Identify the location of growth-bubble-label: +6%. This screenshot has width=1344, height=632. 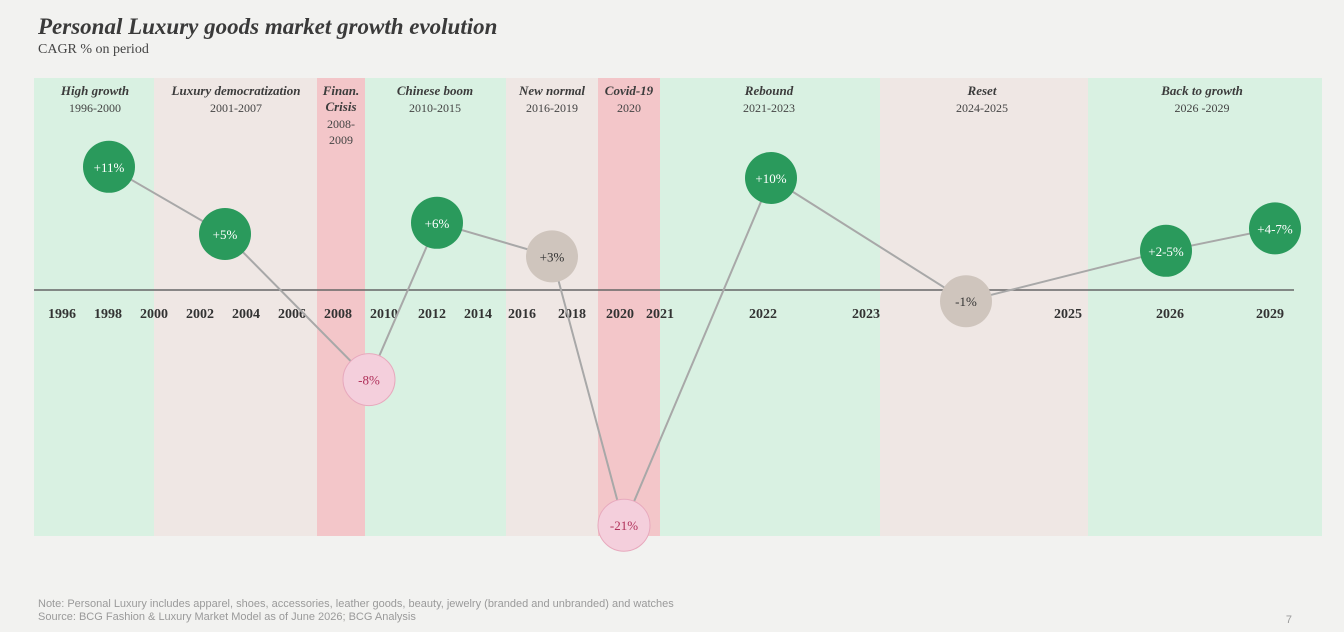
(437, 223).